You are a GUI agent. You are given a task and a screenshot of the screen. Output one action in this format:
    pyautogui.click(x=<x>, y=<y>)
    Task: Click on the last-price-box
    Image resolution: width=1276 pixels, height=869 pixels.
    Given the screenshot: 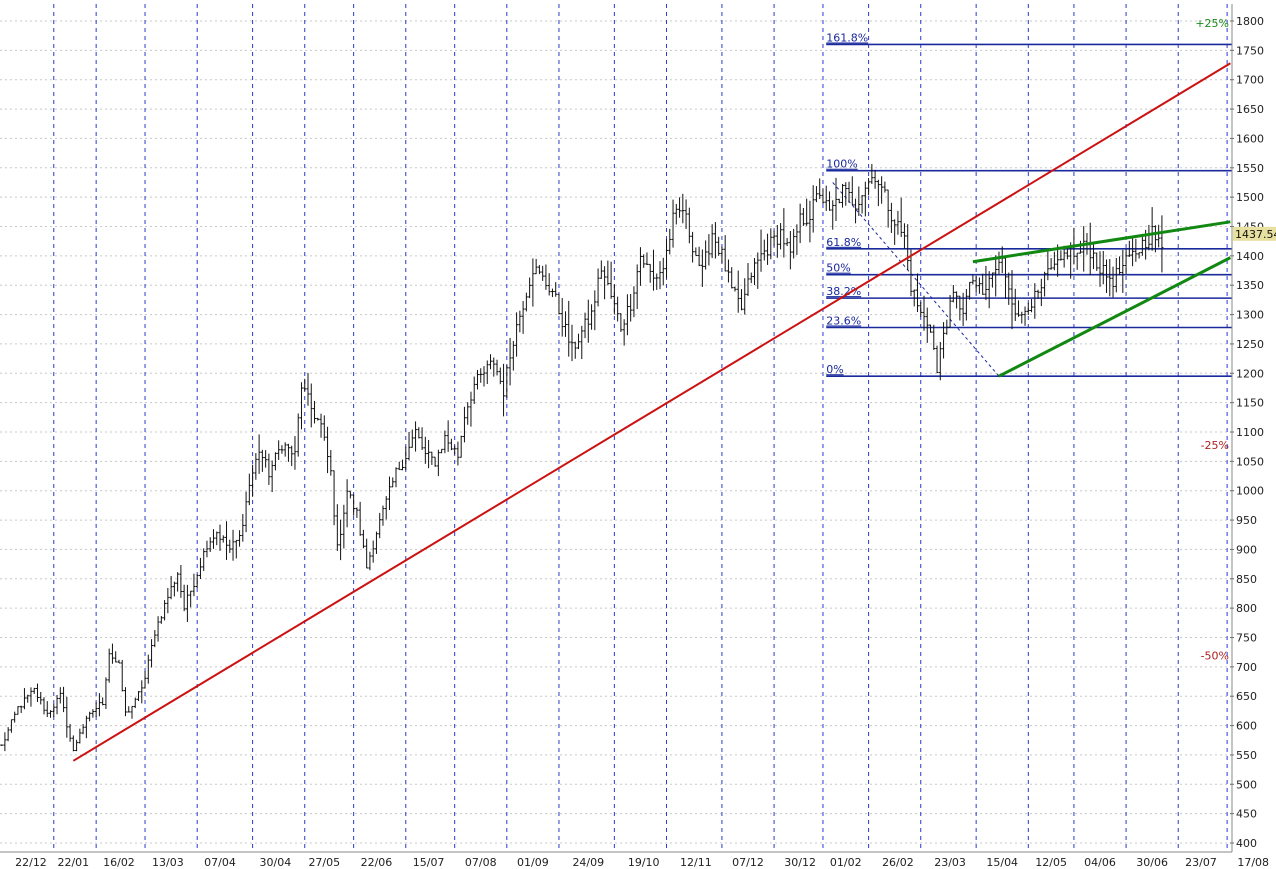 What is the action you would take?
    pyautogui.click(x=1254, y=233)
    